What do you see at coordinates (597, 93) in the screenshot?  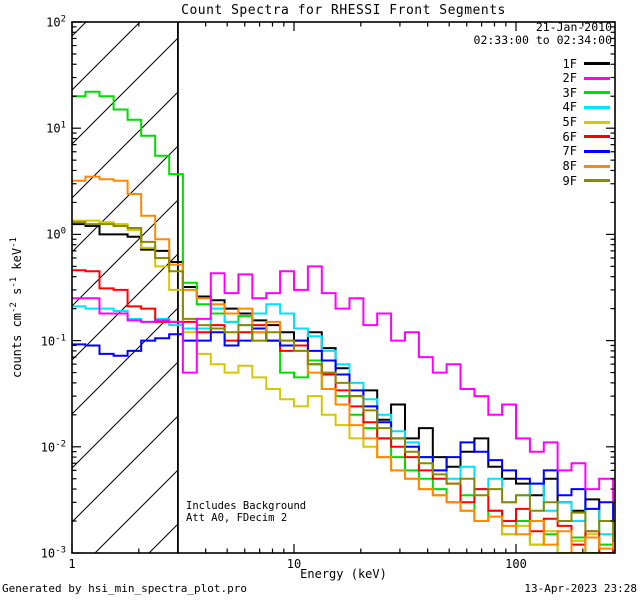 I see `legend-color-line-3F` at bounding box center [597, 93].